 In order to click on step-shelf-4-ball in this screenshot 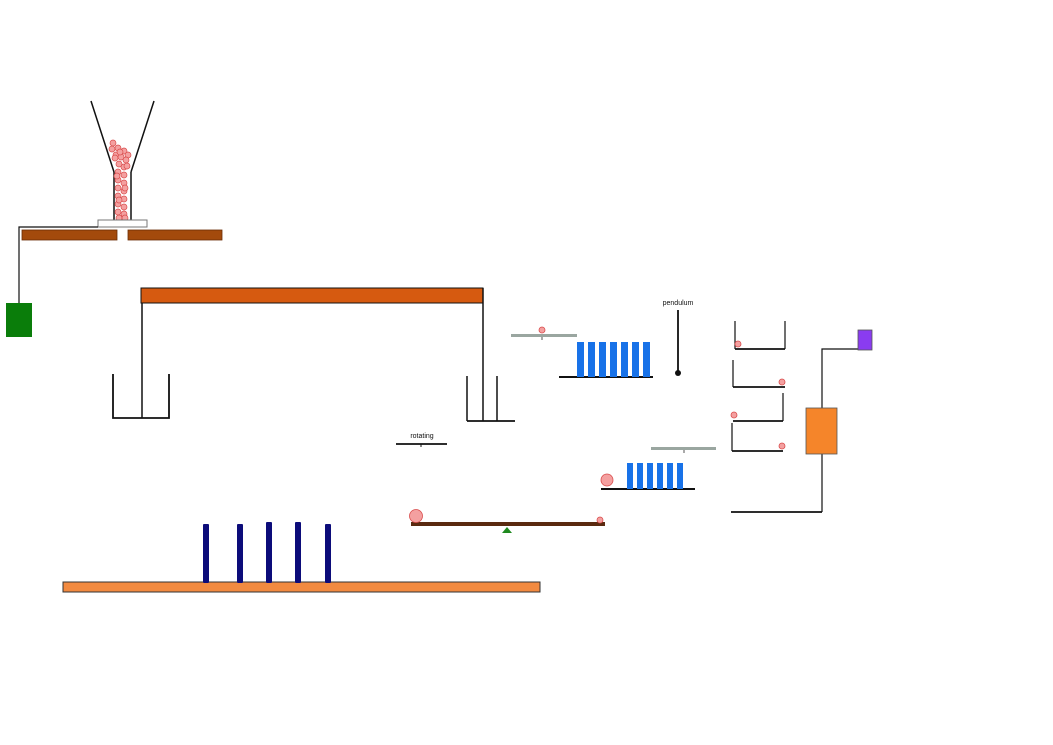, I will do `click(782, 446)`.